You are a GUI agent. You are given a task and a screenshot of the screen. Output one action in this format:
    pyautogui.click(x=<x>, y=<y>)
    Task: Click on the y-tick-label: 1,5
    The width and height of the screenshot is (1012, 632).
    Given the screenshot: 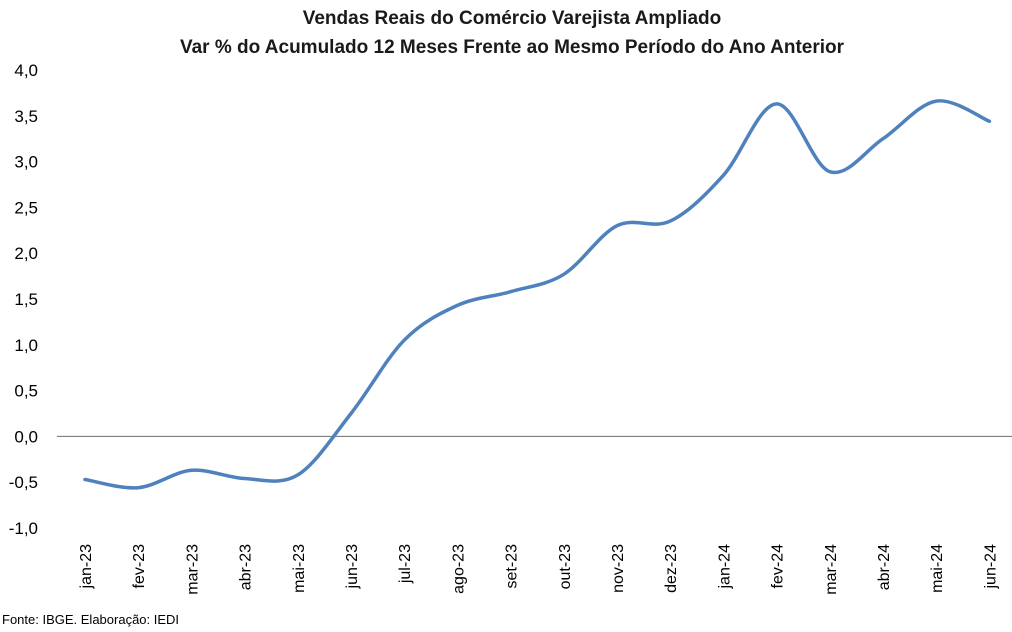 What is the action you would take?
    pyautogui.click(x=26, y=299)
    